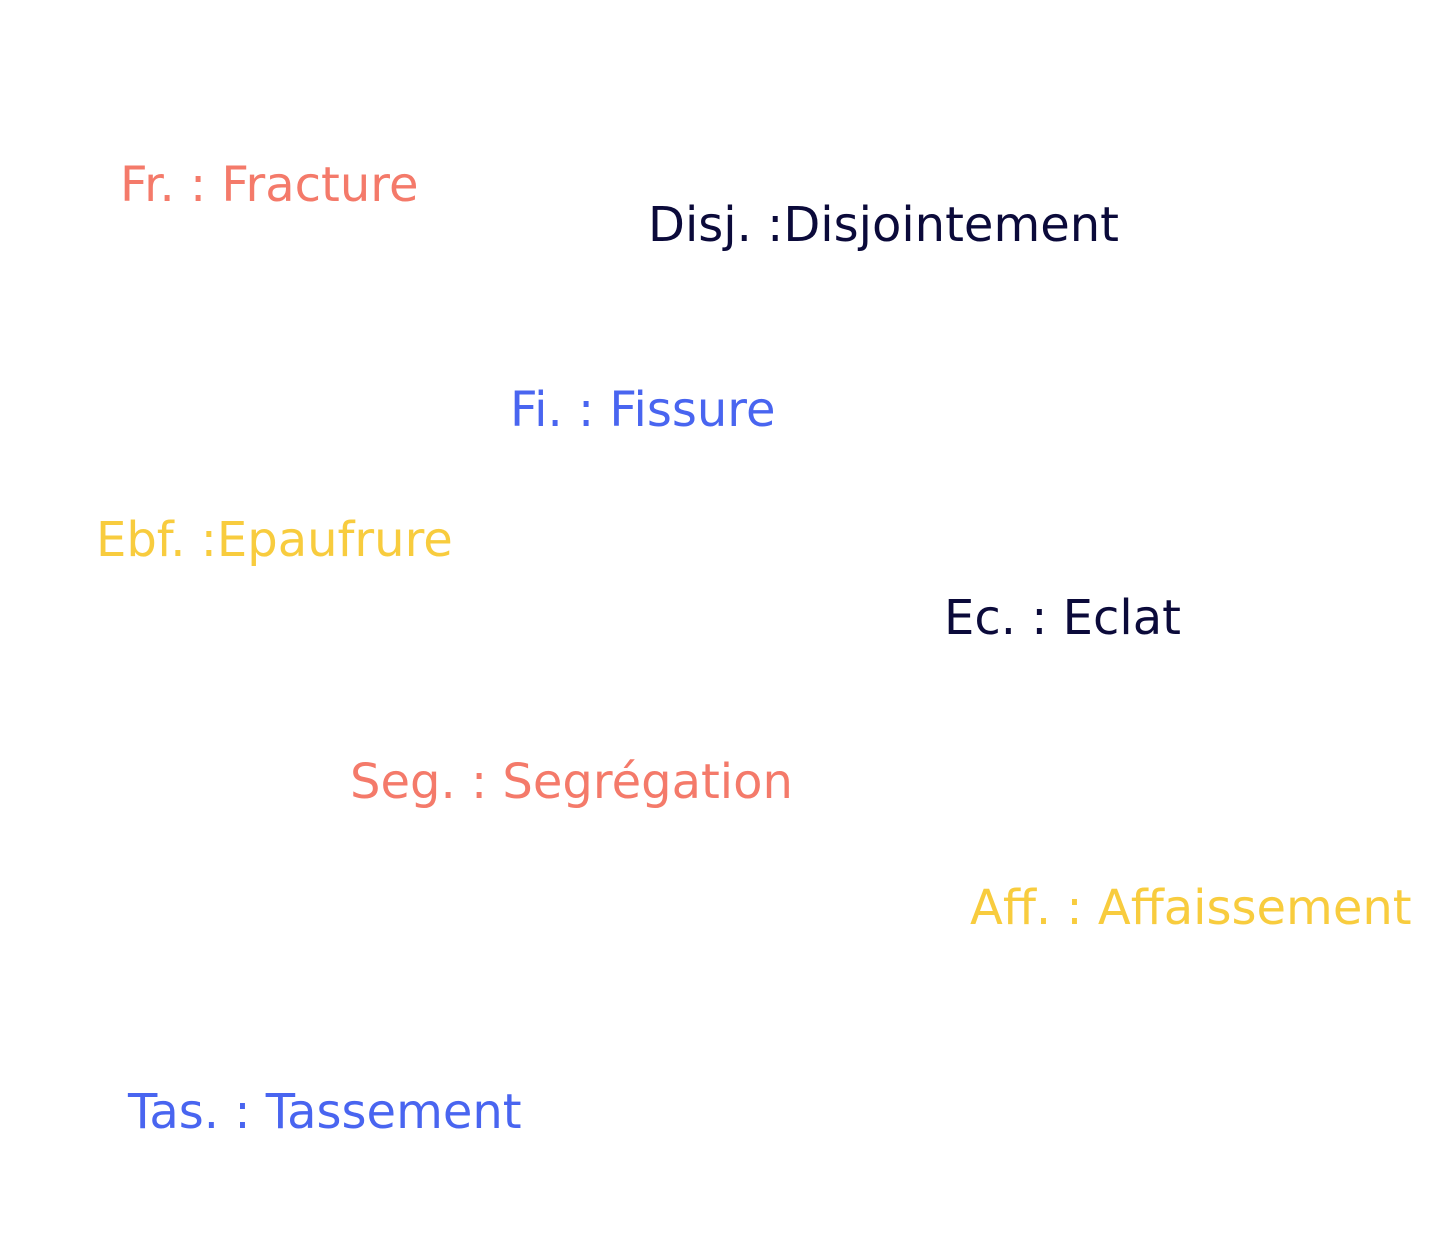 The width and height of the screenshot is (1440, 1252). What do you see at coordinates (1191, 908) in the screenshot?
I see `legend-label-affaissement: Aff. : Affaissement` at bounding box center [1191, 908].